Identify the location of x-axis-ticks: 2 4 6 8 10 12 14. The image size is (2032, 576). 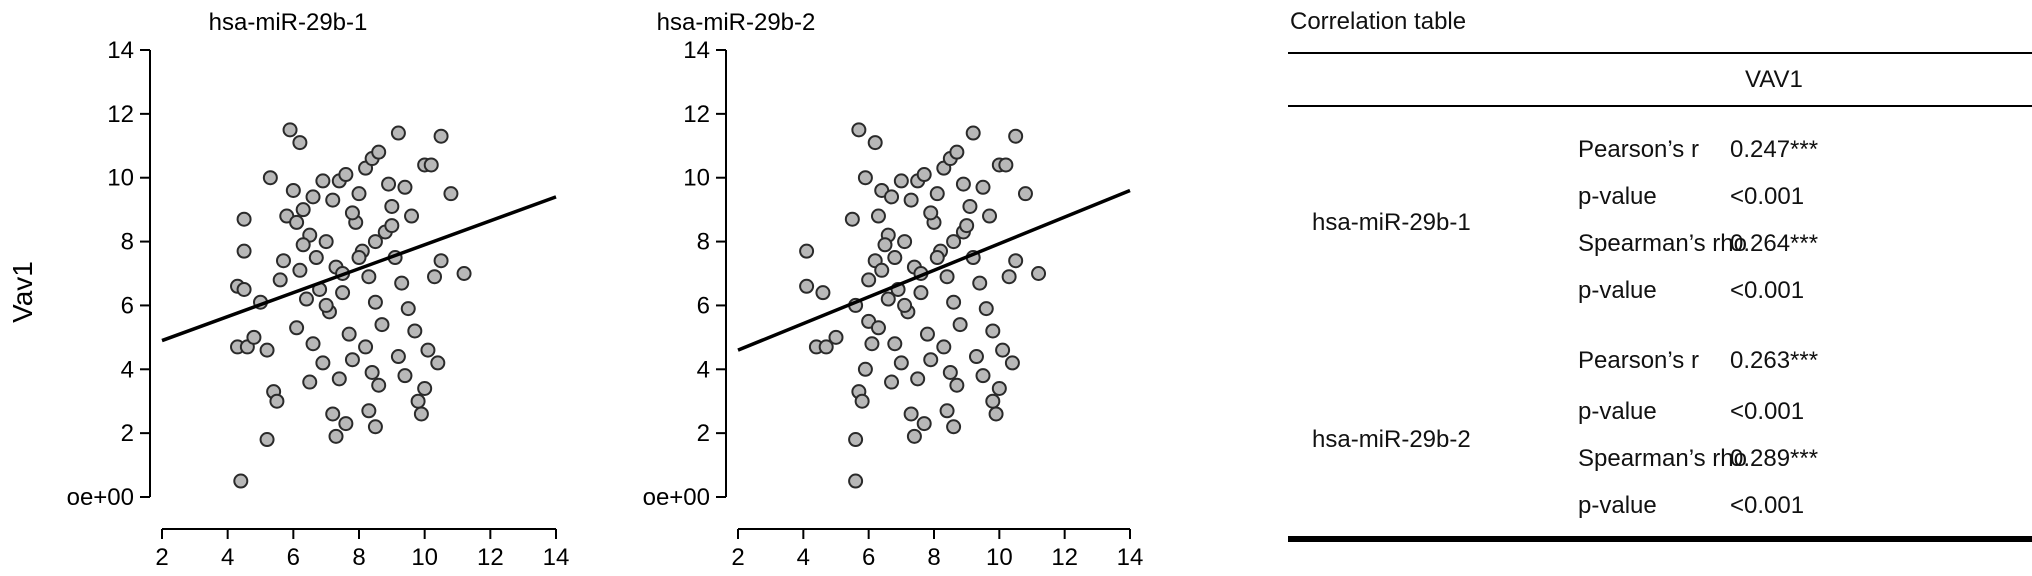
(362, 550).